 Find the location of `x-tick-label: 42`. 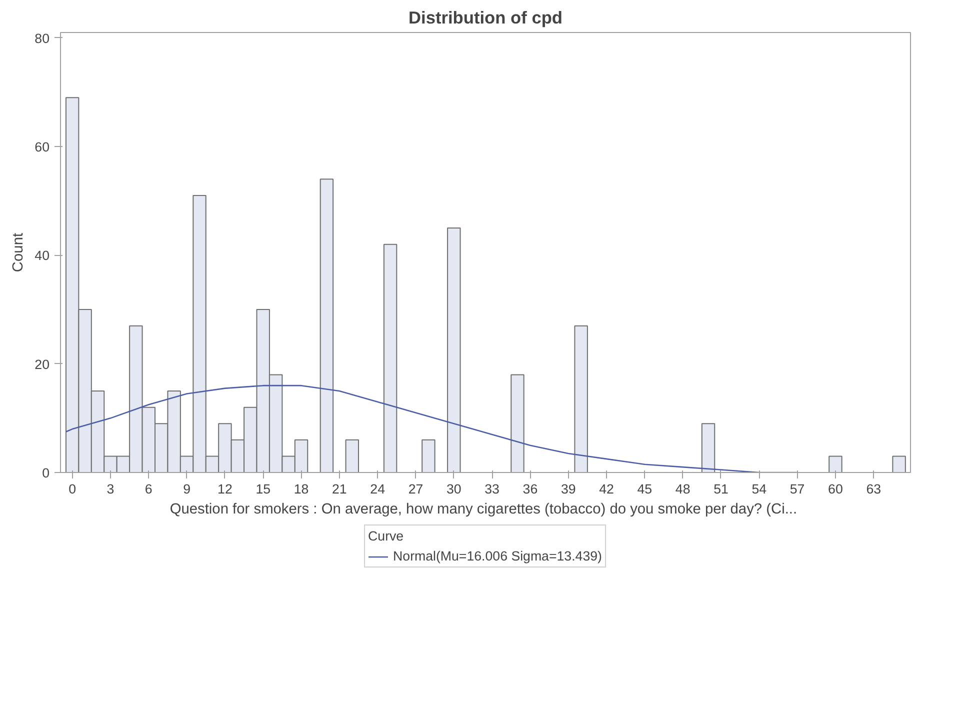

x-tick-label: 42 is located at coordinates (606, 489).